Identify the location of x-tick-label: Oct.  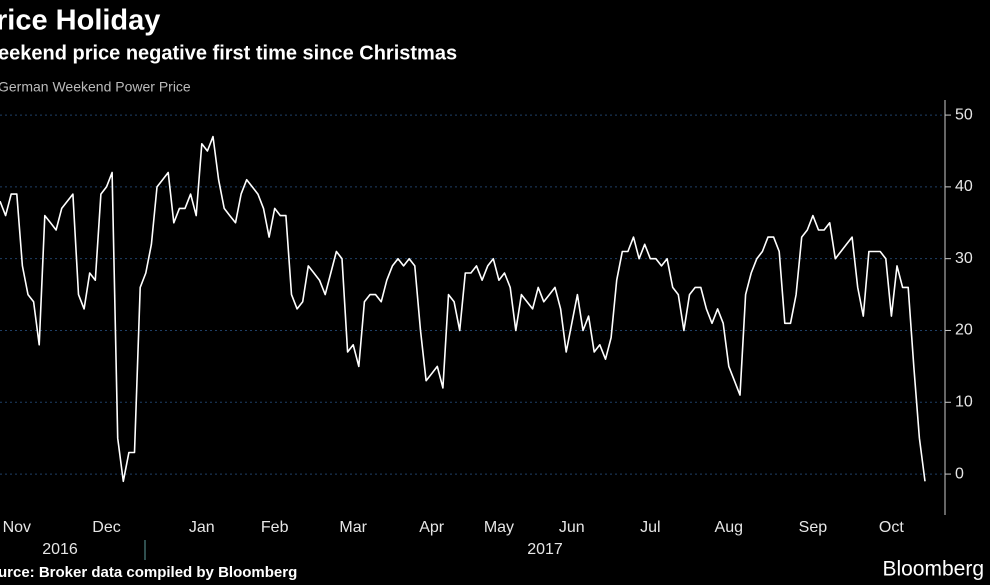
(891, 527).